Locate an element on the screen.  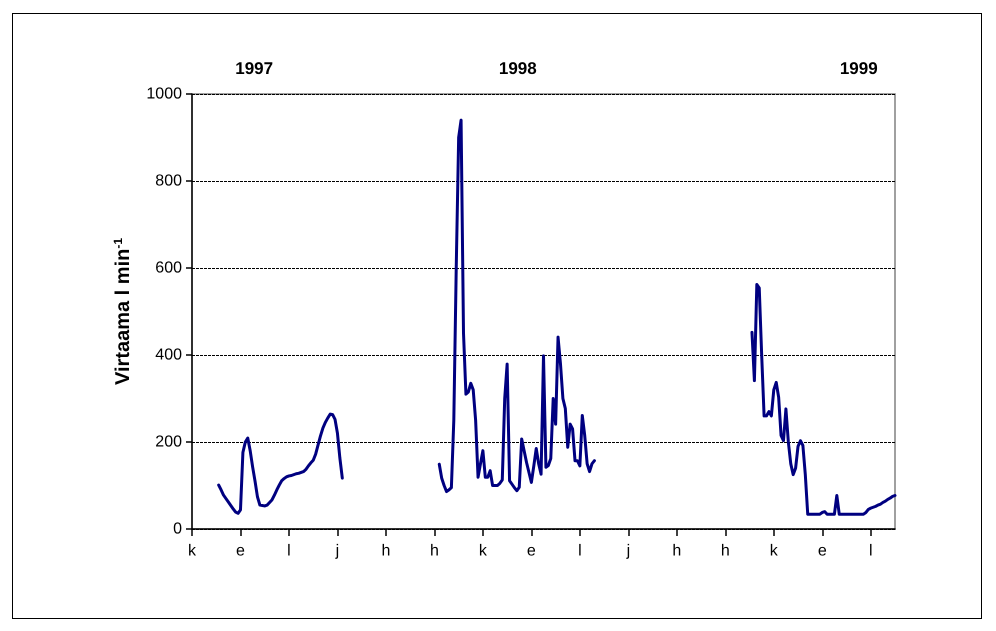
y-axis-title: Virtaama l min-1 is located at coordinates (122, 312).